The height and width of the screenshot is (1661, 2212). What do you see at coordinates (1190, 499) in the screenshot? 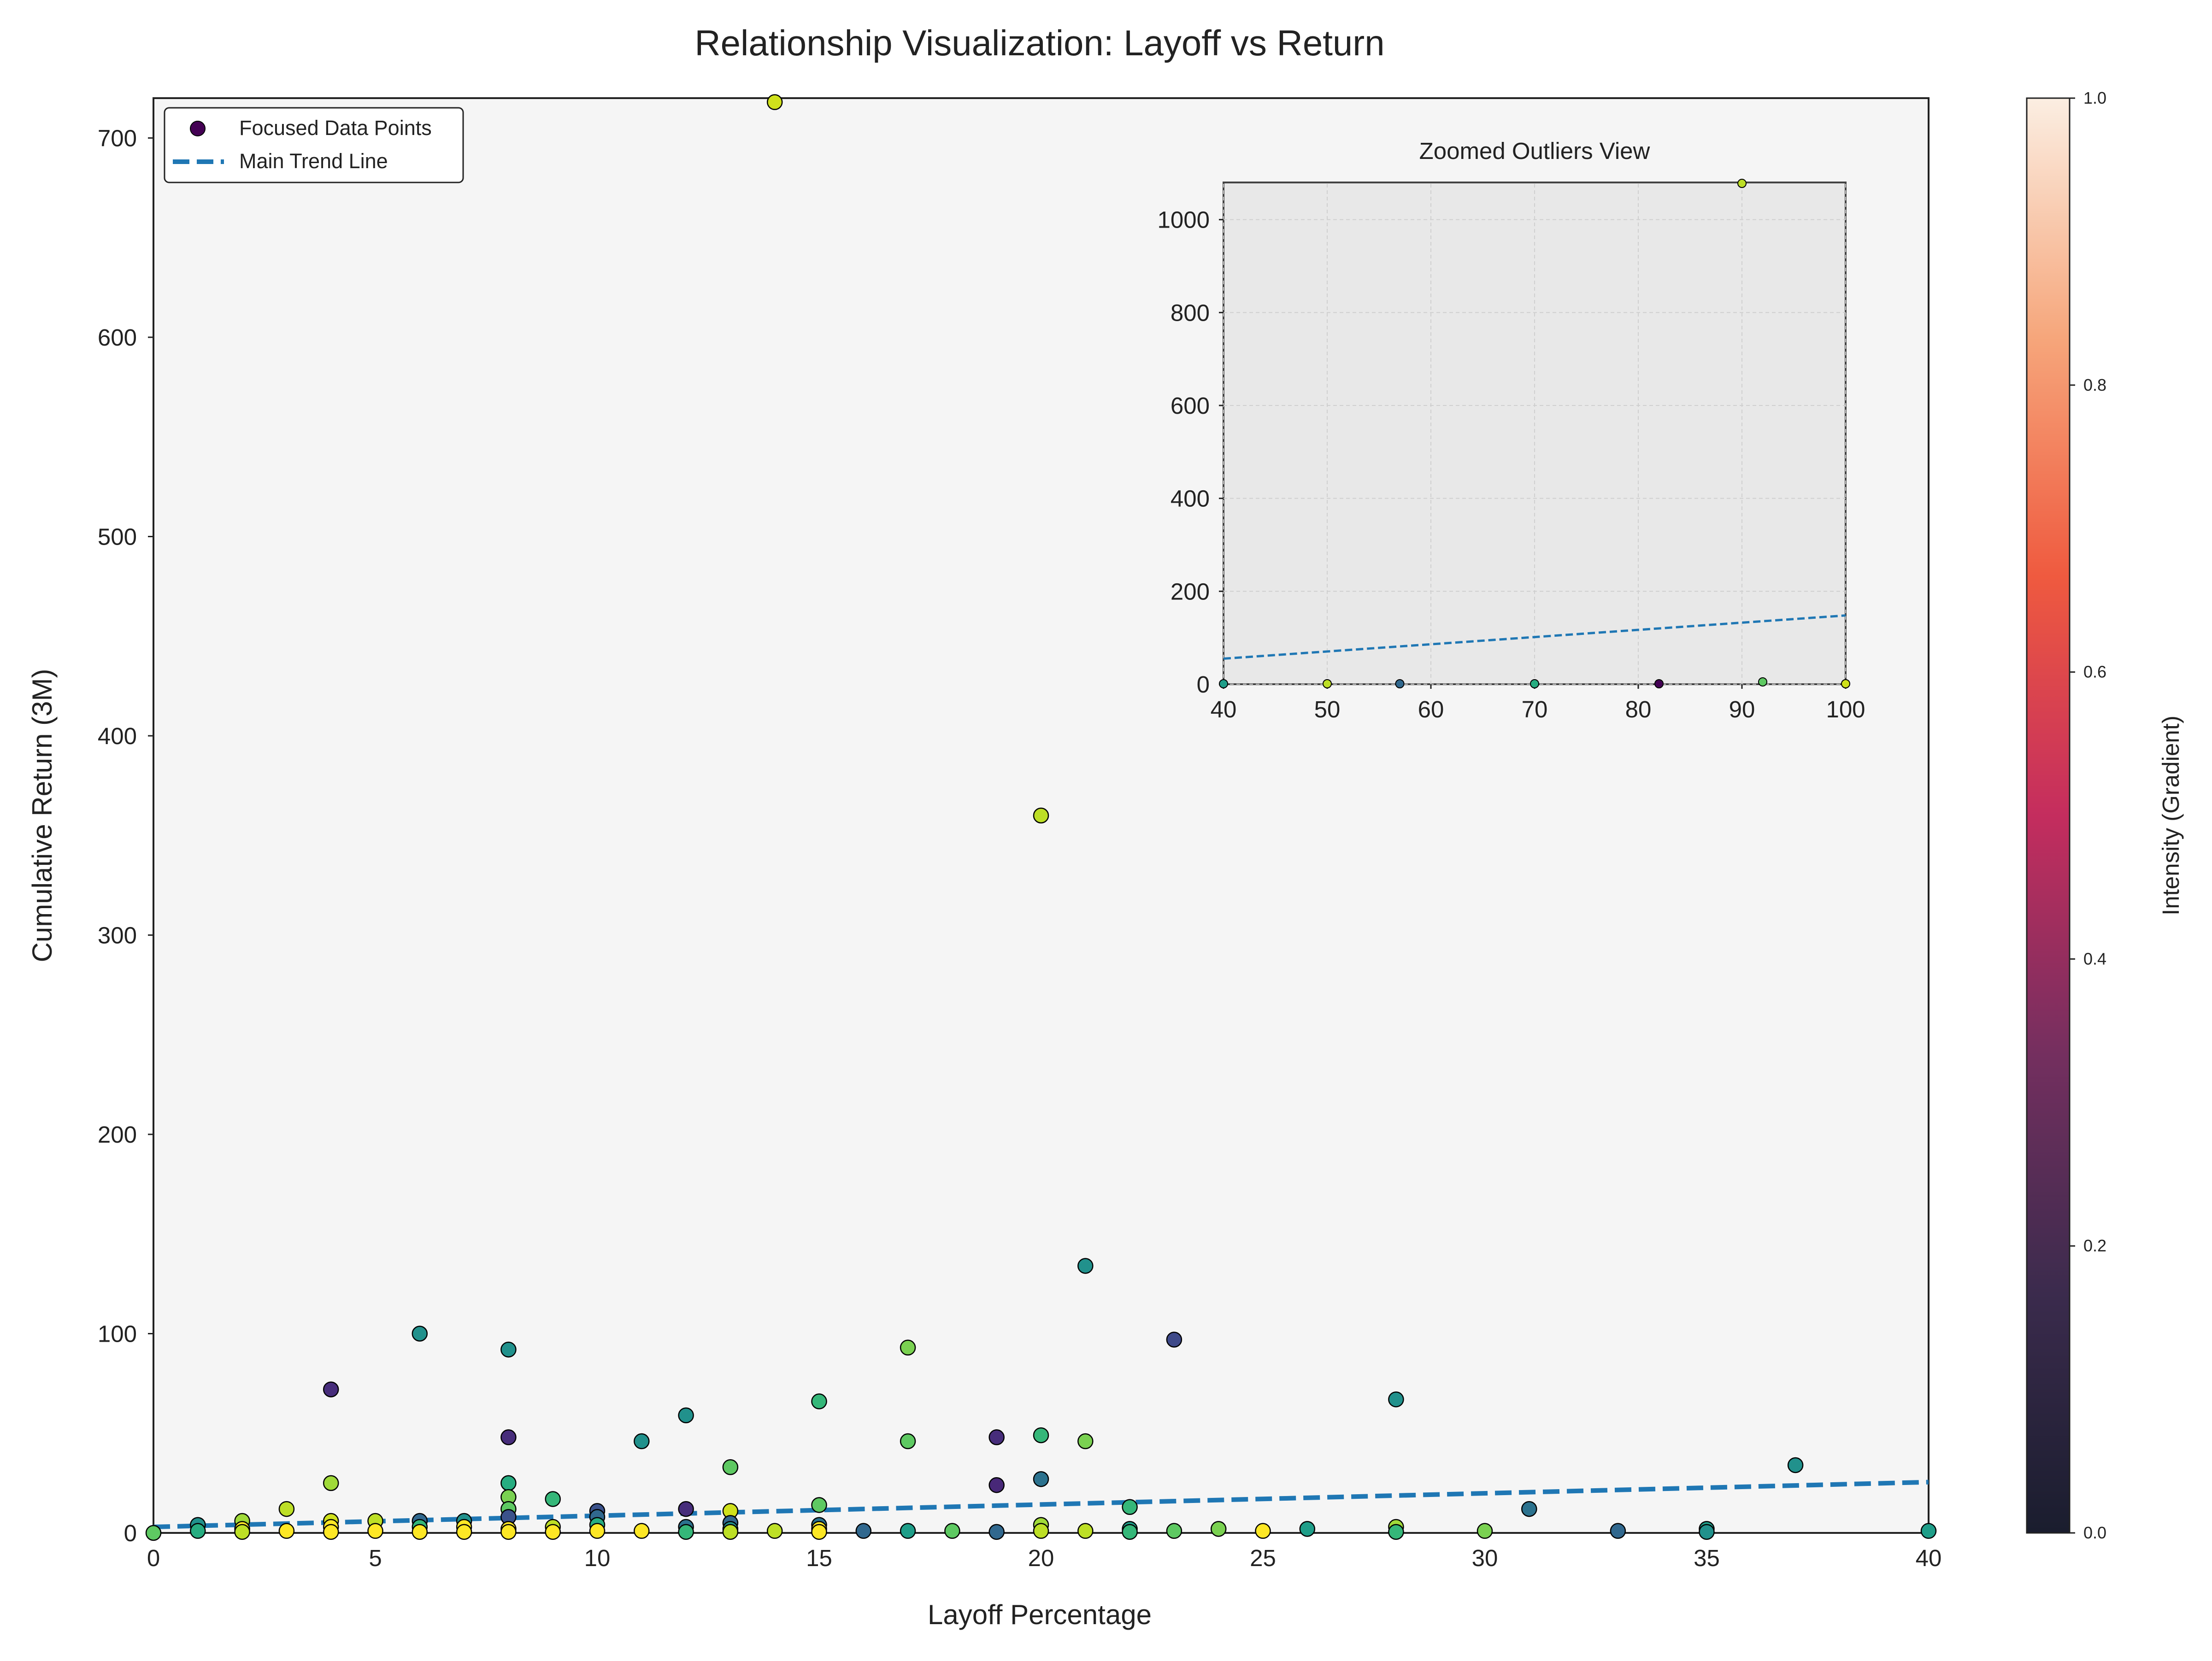
I see `inset-y-tick-label: 400` at bounding box center [1190, 499].